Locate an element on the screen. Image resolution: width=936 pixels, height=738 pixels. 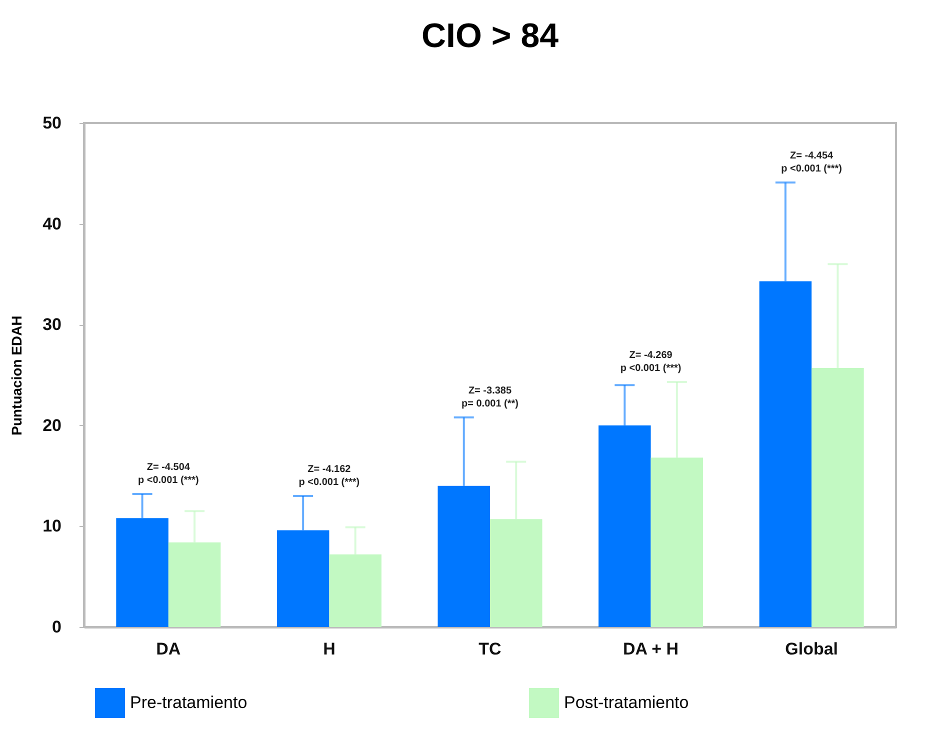
legend-label: Post-tratamiento is located at coordinates (626, 702).